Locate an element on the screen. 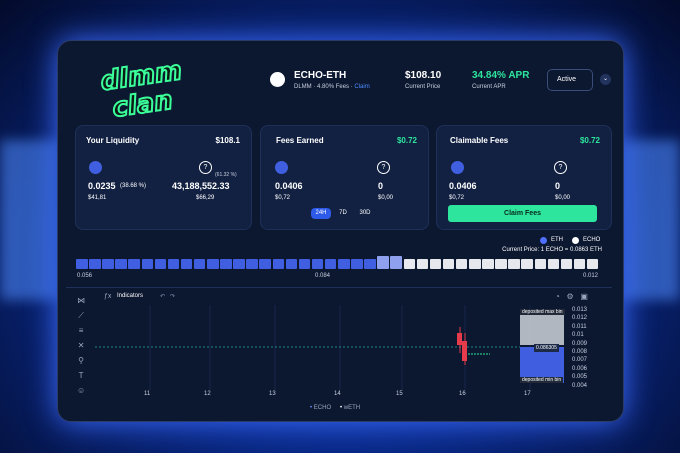  logo: dlmm clan is located at coordinates (141, 87).